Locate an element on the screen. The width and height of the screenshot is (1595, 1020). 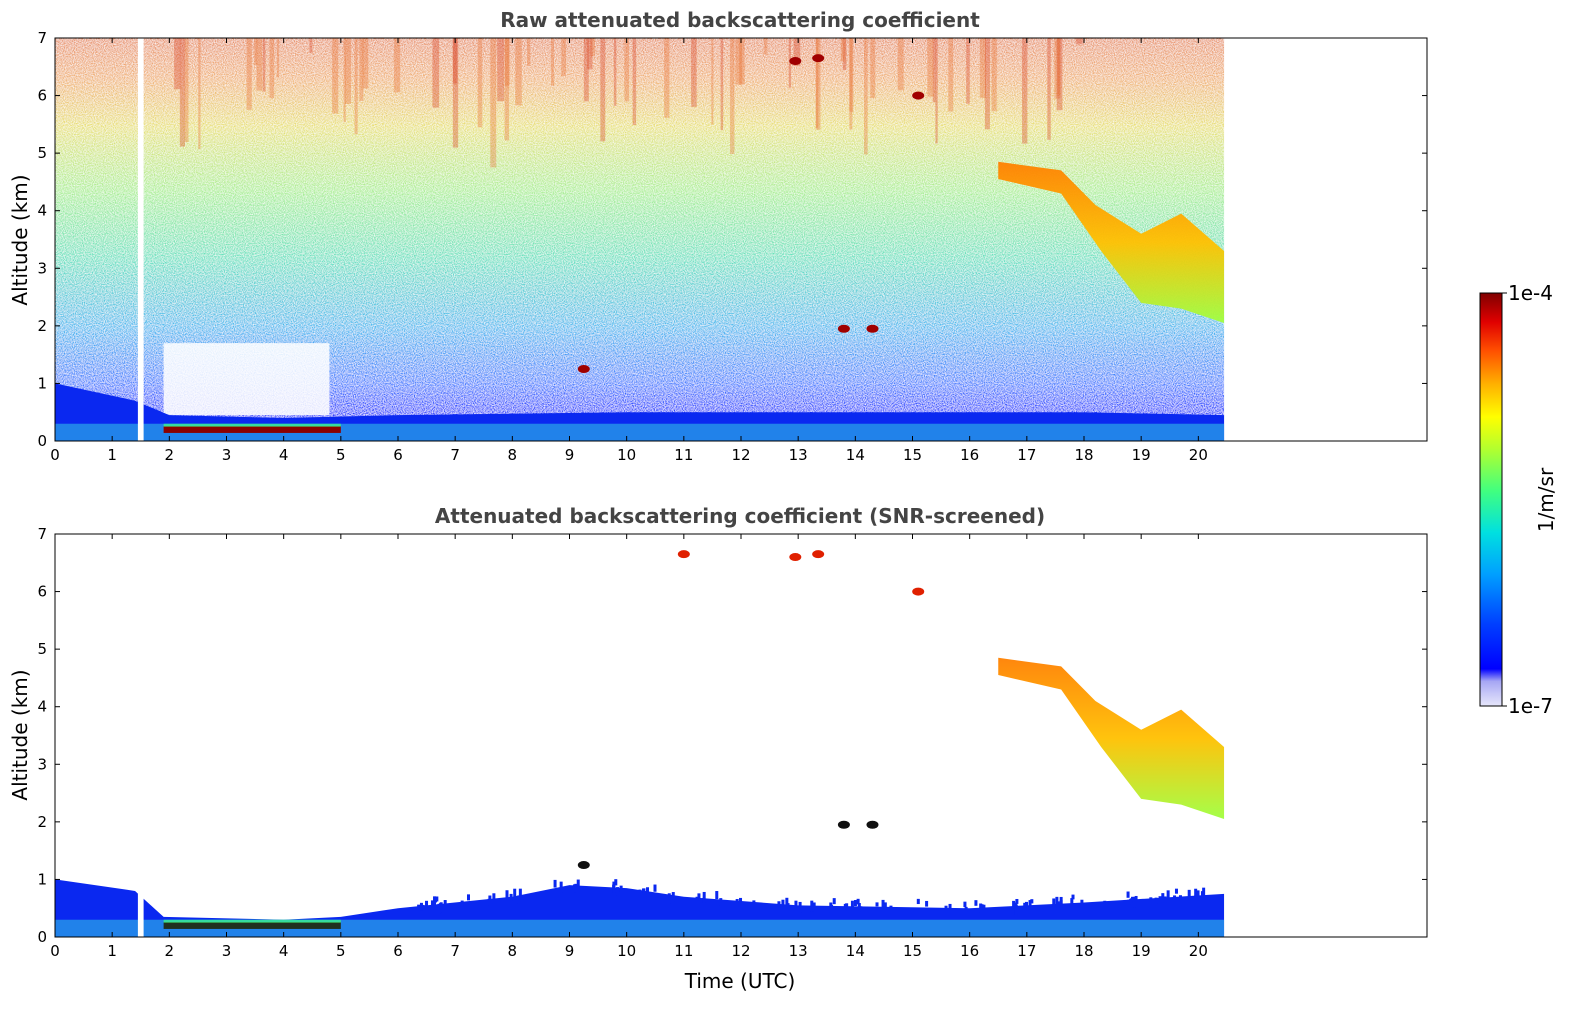
colorbar-gradient is located at coordinates (1491, 499).